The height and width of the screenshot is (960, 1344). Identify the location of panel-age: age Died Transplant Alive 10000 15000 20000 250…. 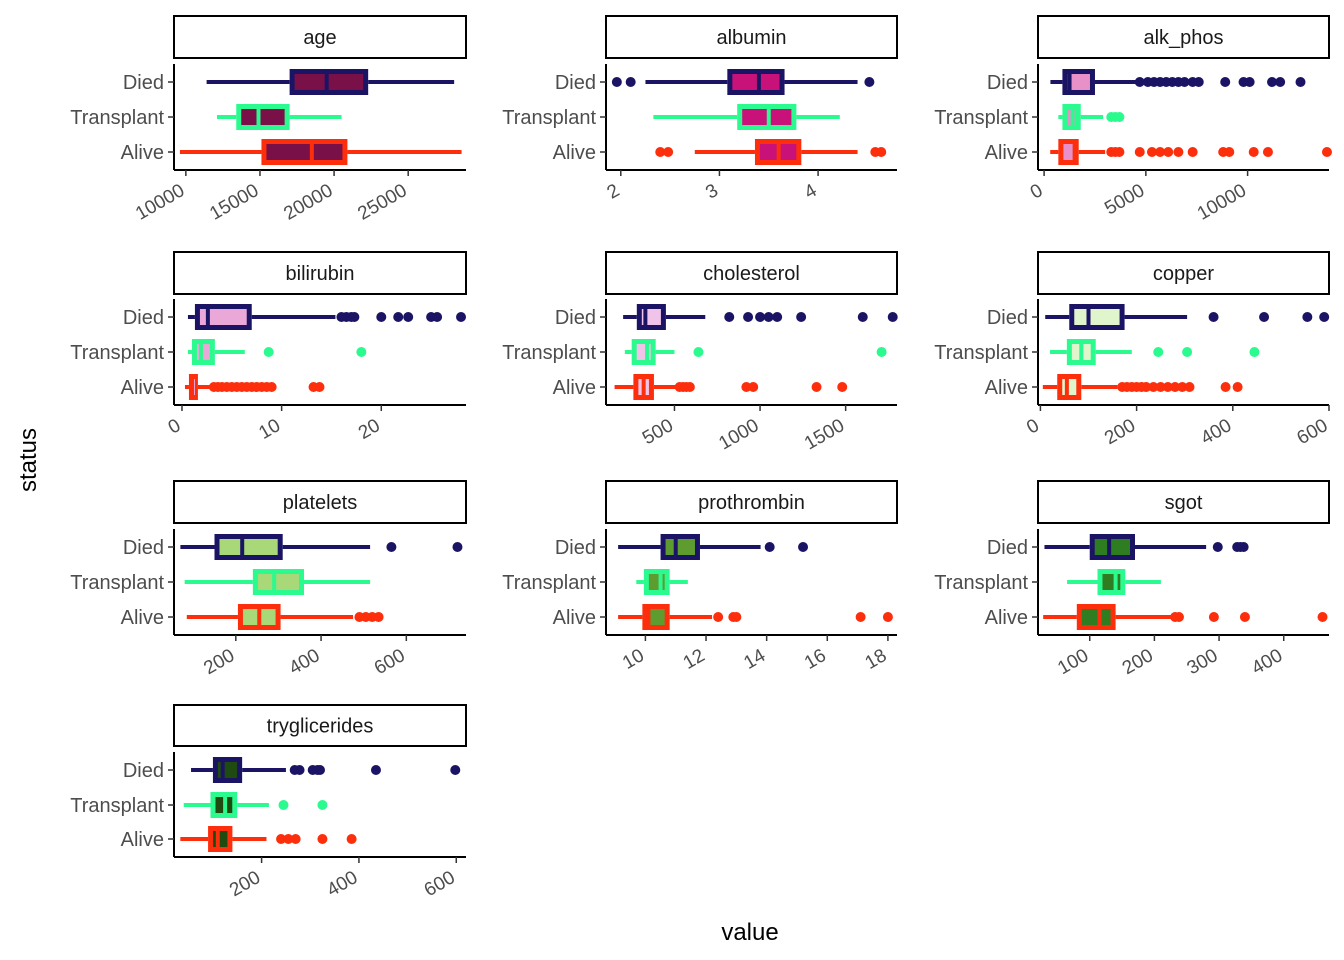
(268, 120).